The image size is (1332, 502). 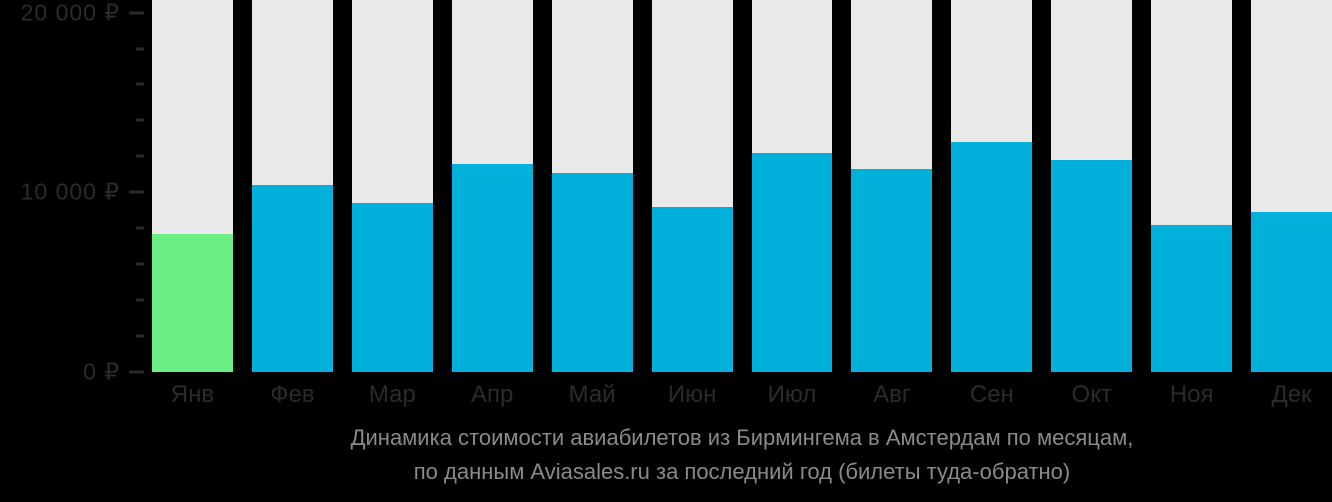 I want to click on bar-Фев, so click(x=292, y=278).